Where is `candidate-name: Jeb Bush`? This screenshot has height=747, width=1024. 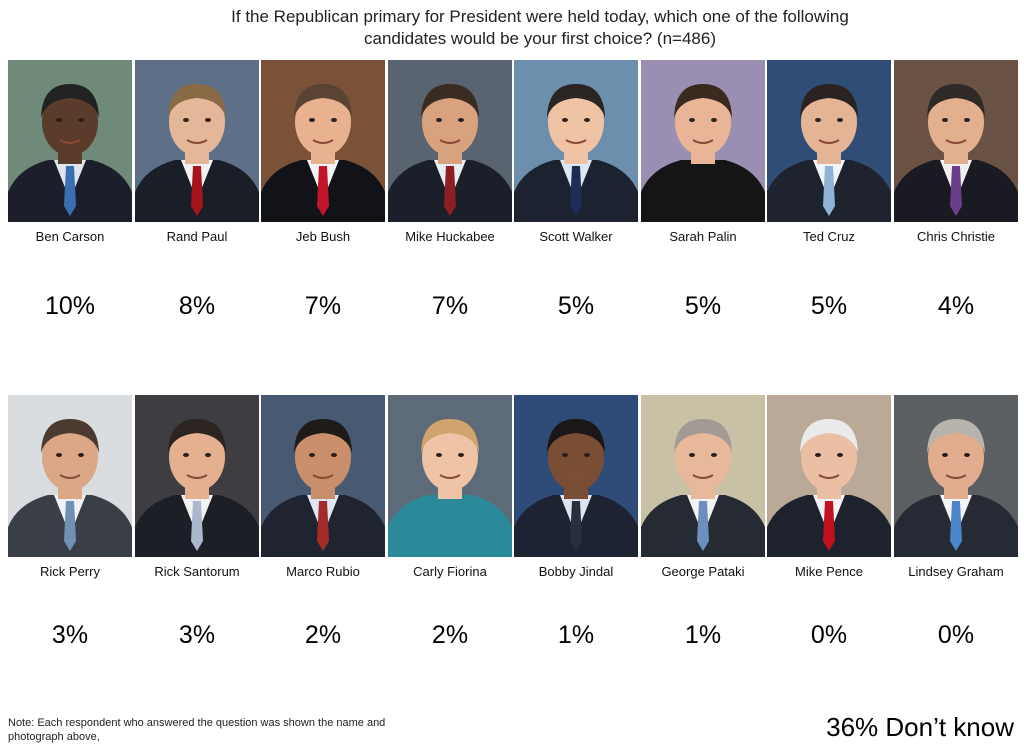 candidate-name: Jeb Bush is located at coordinates (323, 236).